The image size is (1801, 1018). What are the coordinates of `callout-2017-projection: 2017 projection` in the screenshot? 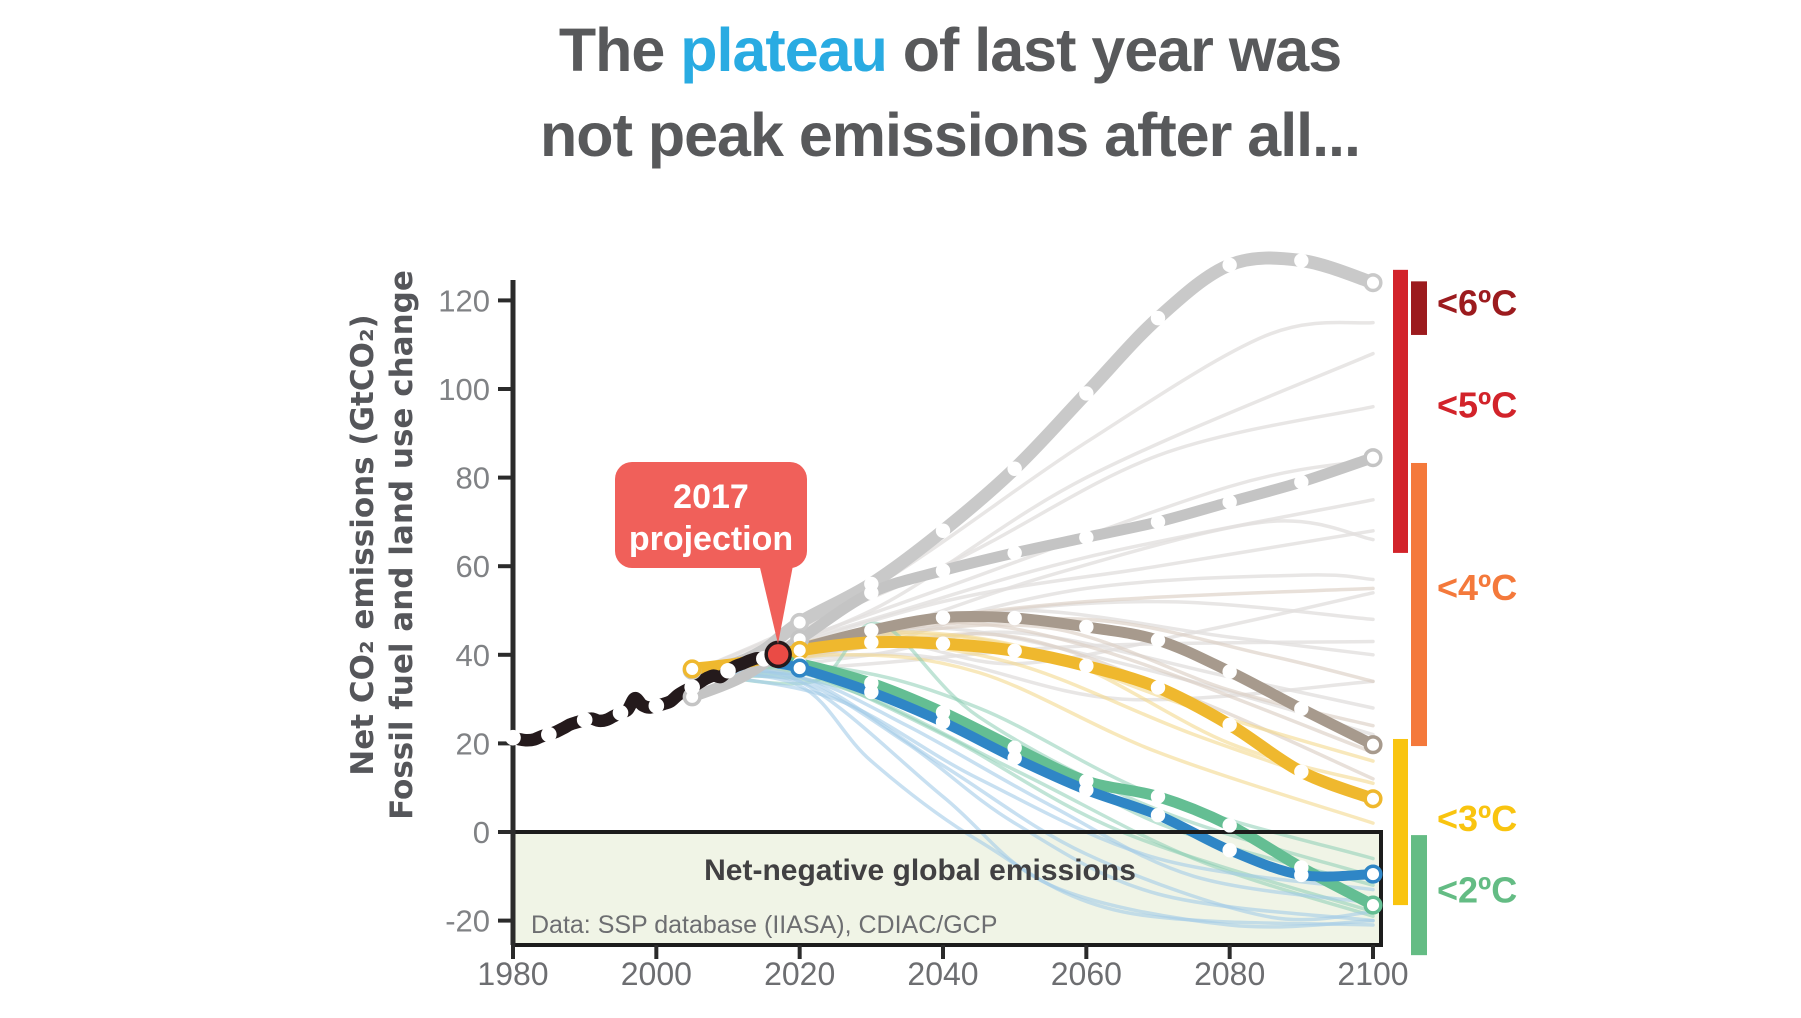 It's located at (711, 553).